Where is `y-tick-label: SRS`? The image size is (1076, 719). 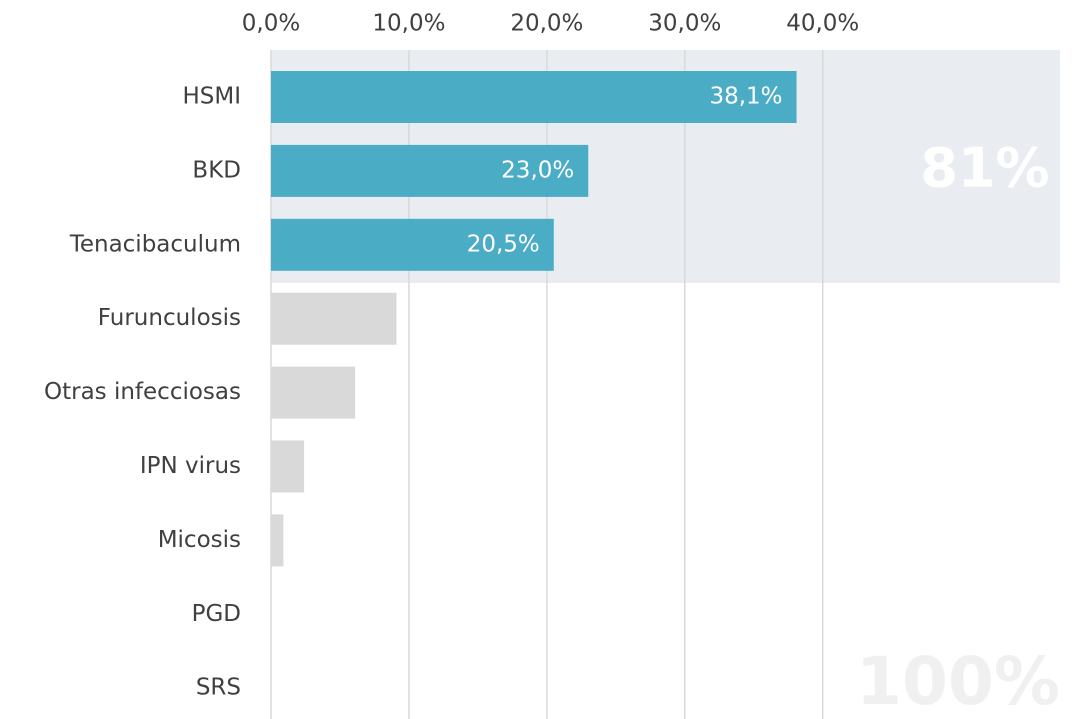 y-tick-label: SRS is located at coordinates (218, 688).